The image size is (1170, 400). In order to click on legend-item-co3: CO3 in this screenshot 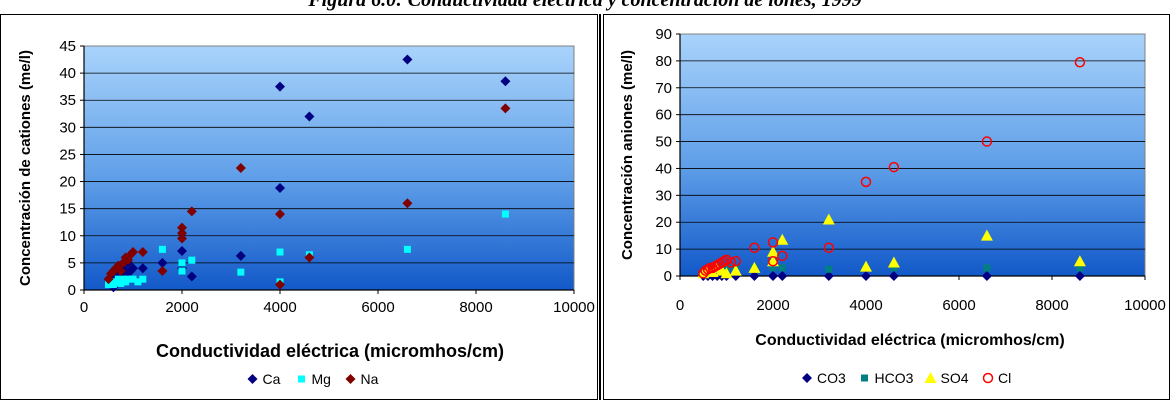, I will do `click(824, 378)`.